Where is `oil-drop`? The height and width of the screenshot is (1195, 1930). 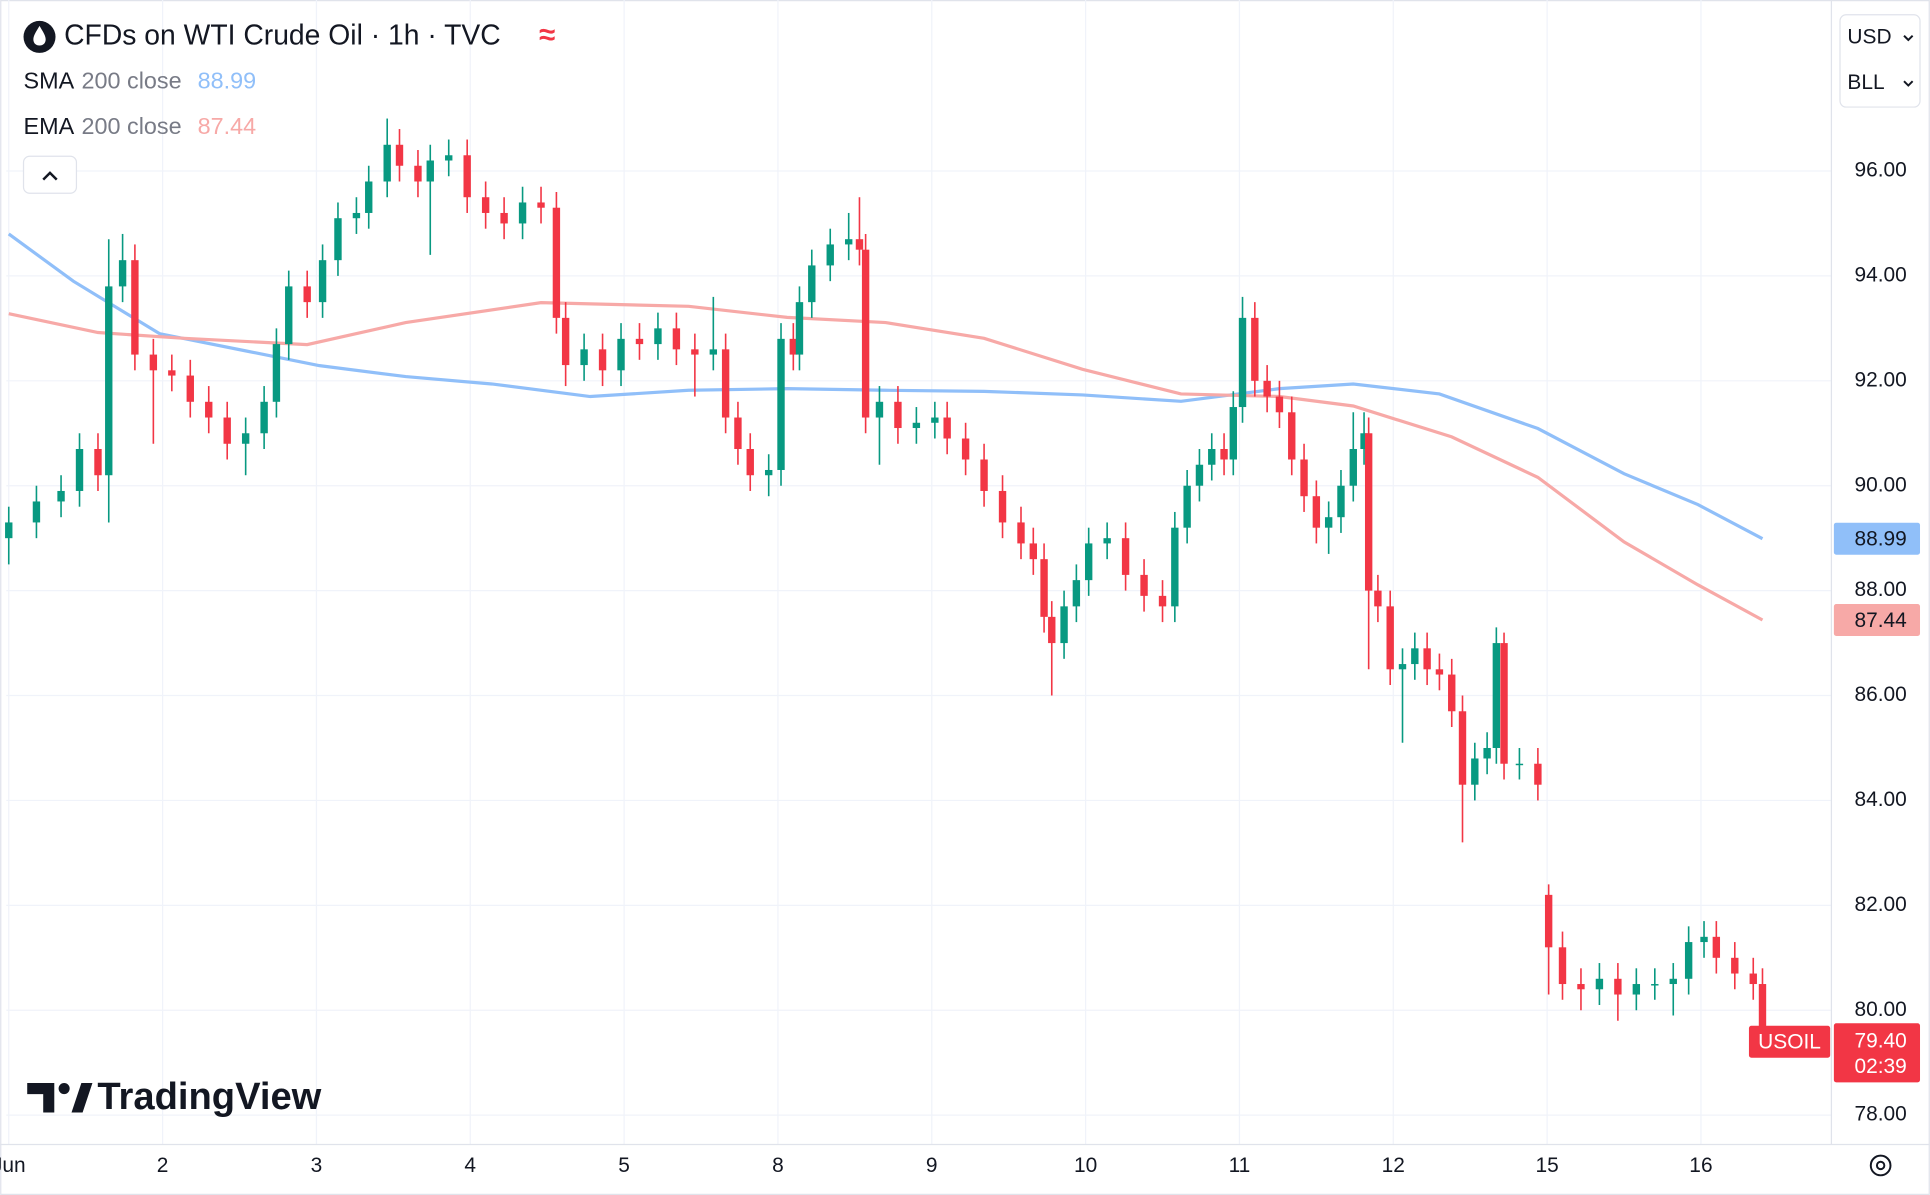 oil-drop is located at coordinates (39, 35).